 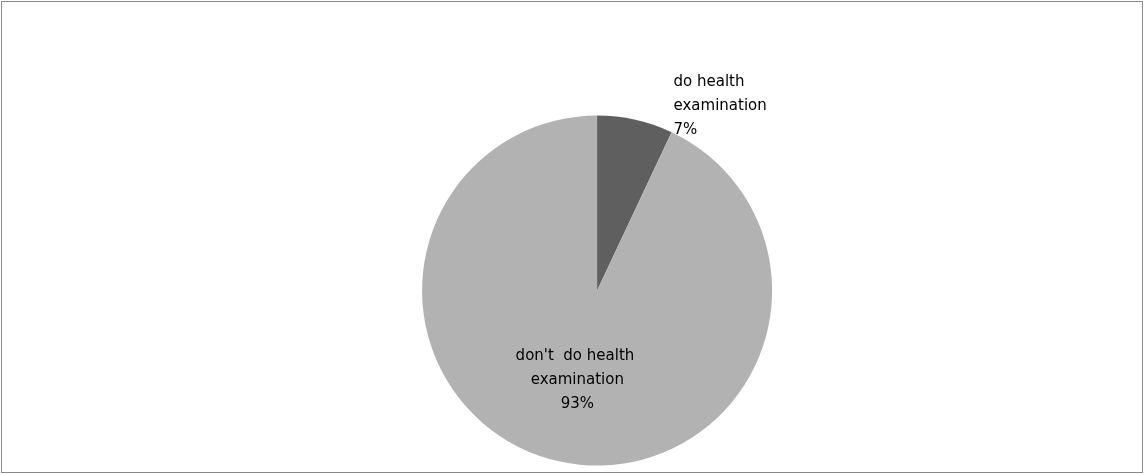 I want to click on data-label: 7%, so click(x=685, y=129).